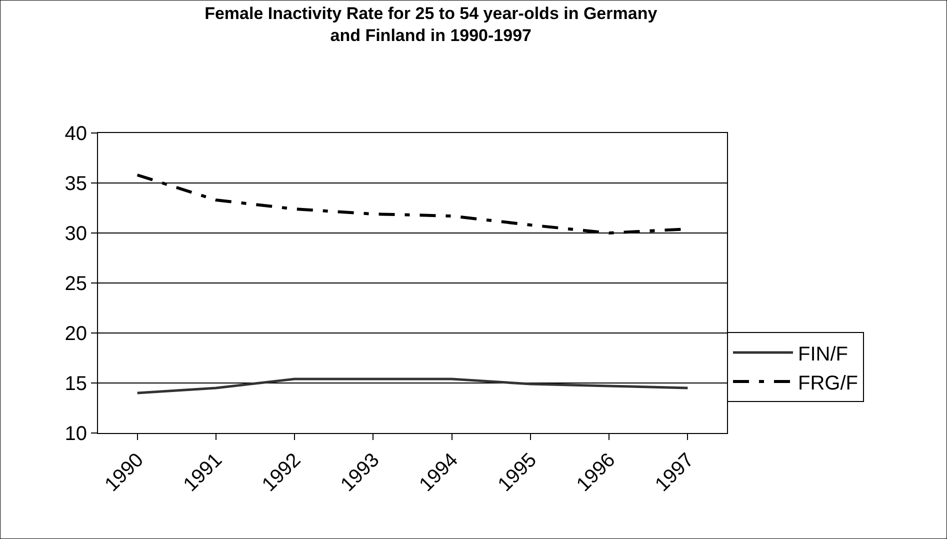  I want to click on y-tick-label: 25, so click(75, 284).